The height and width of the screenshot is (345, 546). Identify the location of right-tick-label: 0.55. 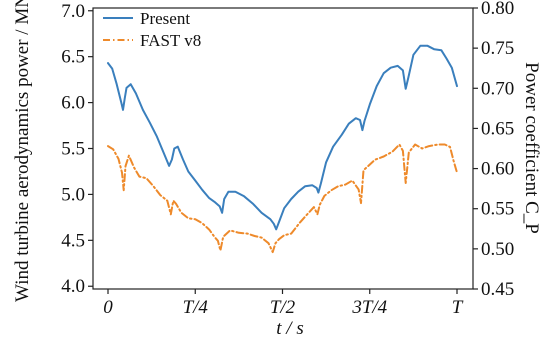
(497, 209).